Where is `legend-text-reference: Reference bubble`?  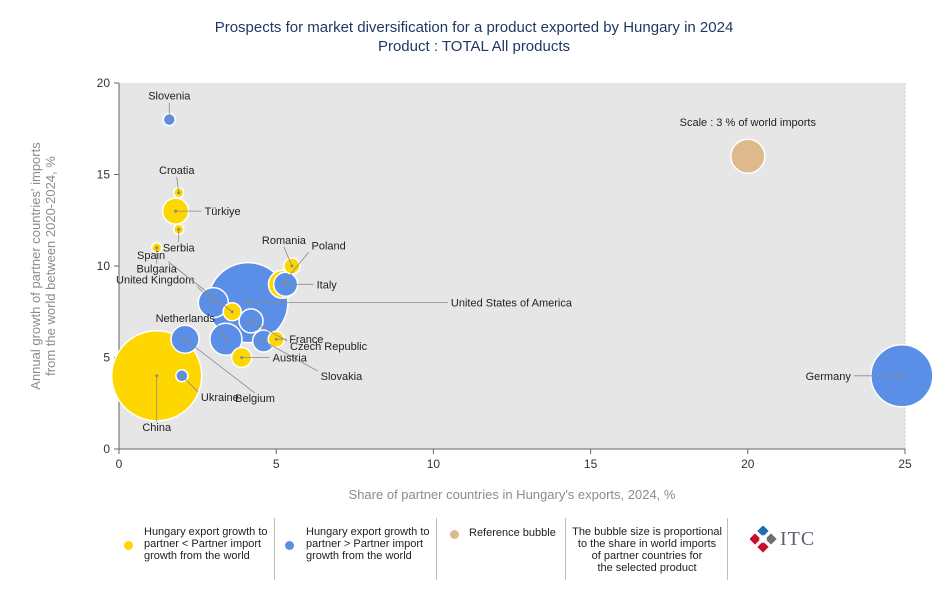 legend-text-reference: Reference bubble is located at coordinates (512, 533).